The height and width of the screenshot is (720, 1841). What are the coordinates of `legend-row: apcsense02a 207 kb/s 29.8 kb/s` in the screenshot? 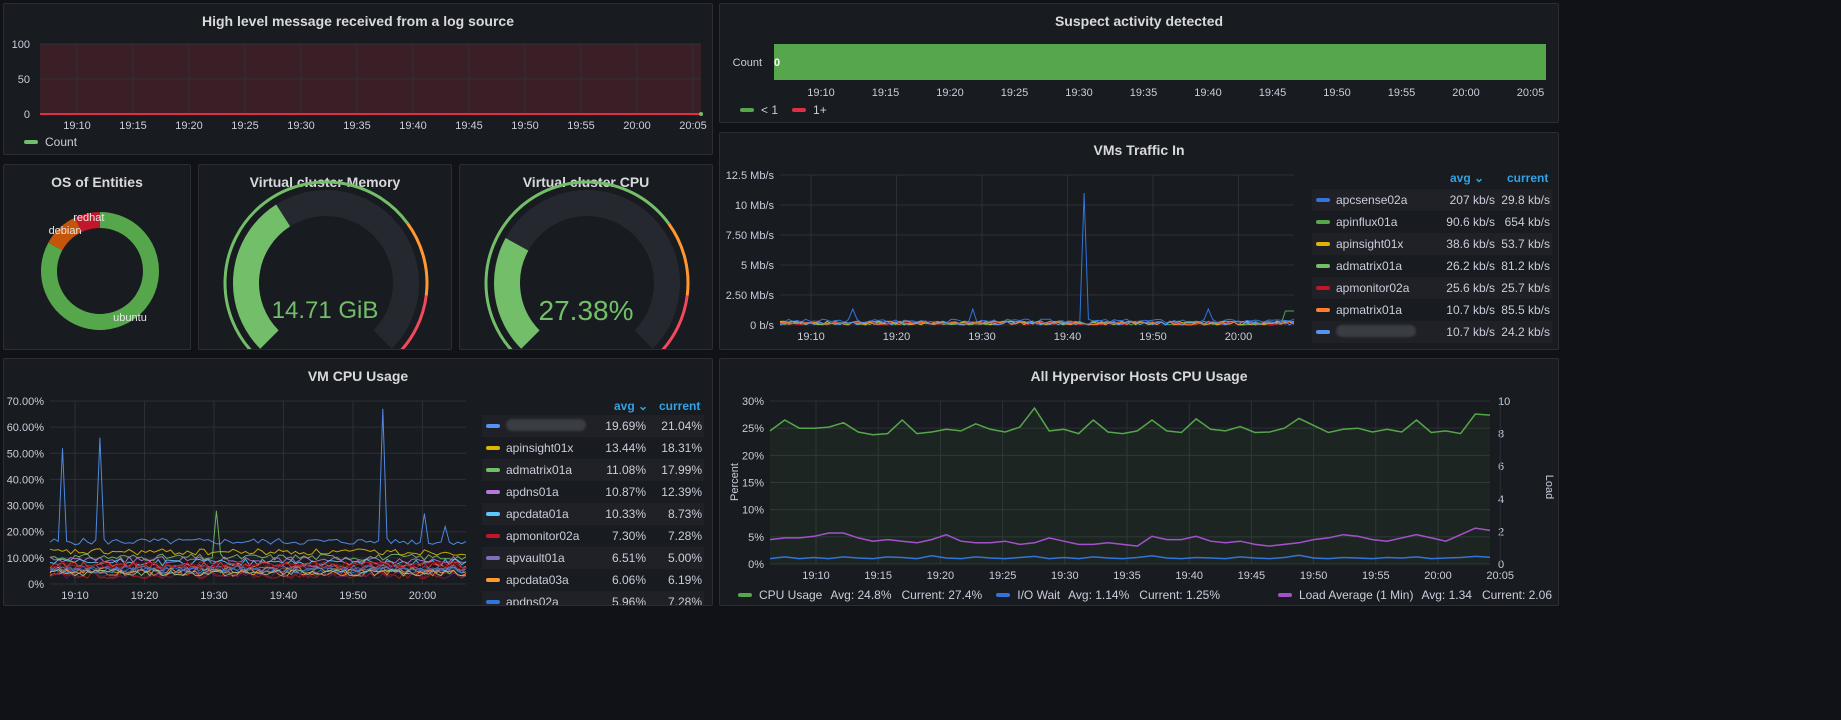 It's located at (1432, 200).